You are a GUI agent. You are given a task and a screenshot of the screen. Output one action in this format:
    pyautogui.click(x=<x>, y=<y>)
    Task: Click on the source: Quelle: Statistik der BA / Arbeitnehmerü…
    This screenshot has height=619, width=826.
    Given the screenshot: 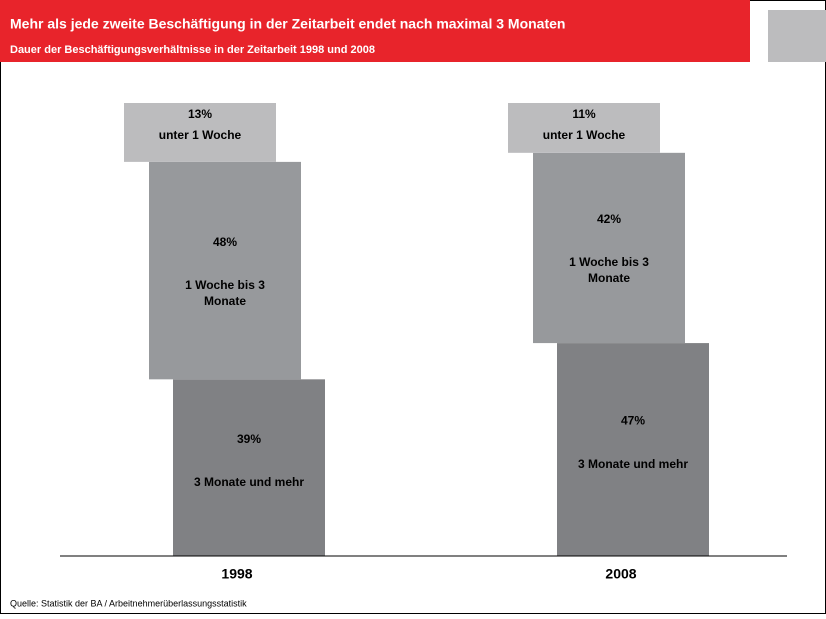 What is the action you would take?
    pyautogui.click(x=128, y=603)
    